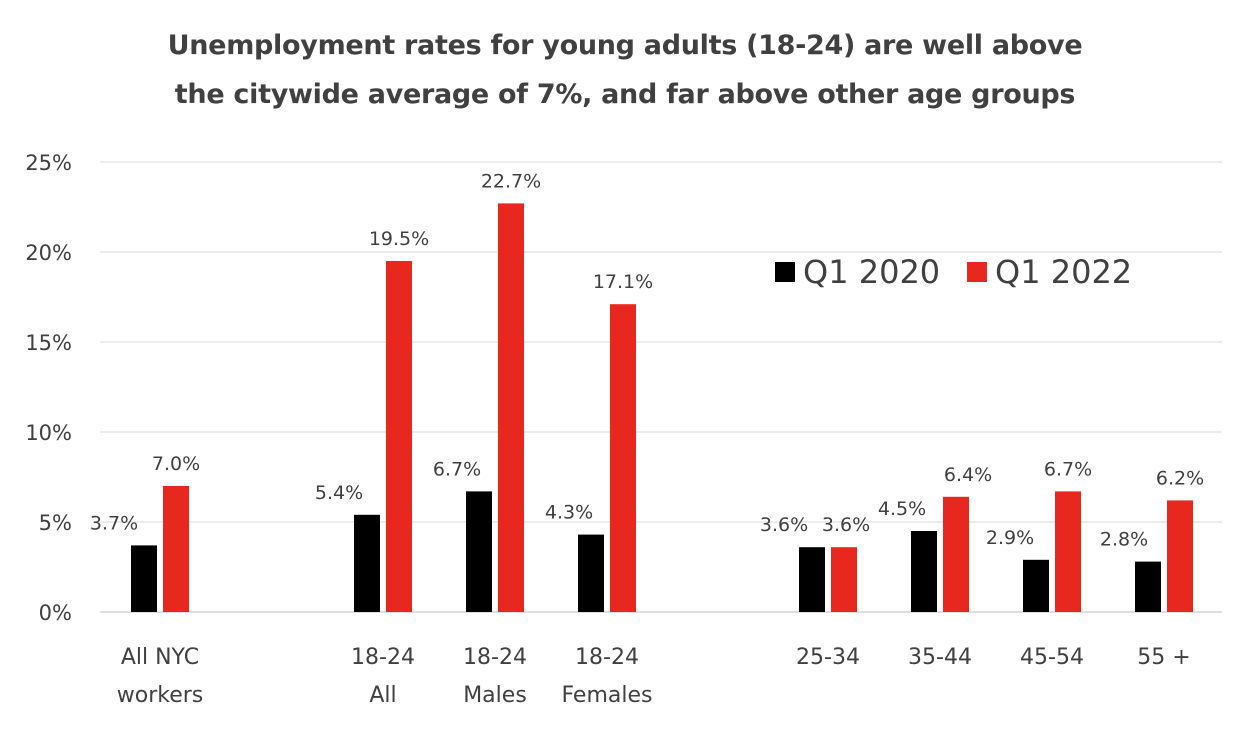 The height and width of the screenshot is (748, 1250). Describe the element at coordinates (968, 475) in the screenshot. I see `data-label: 6.4%` at that location.